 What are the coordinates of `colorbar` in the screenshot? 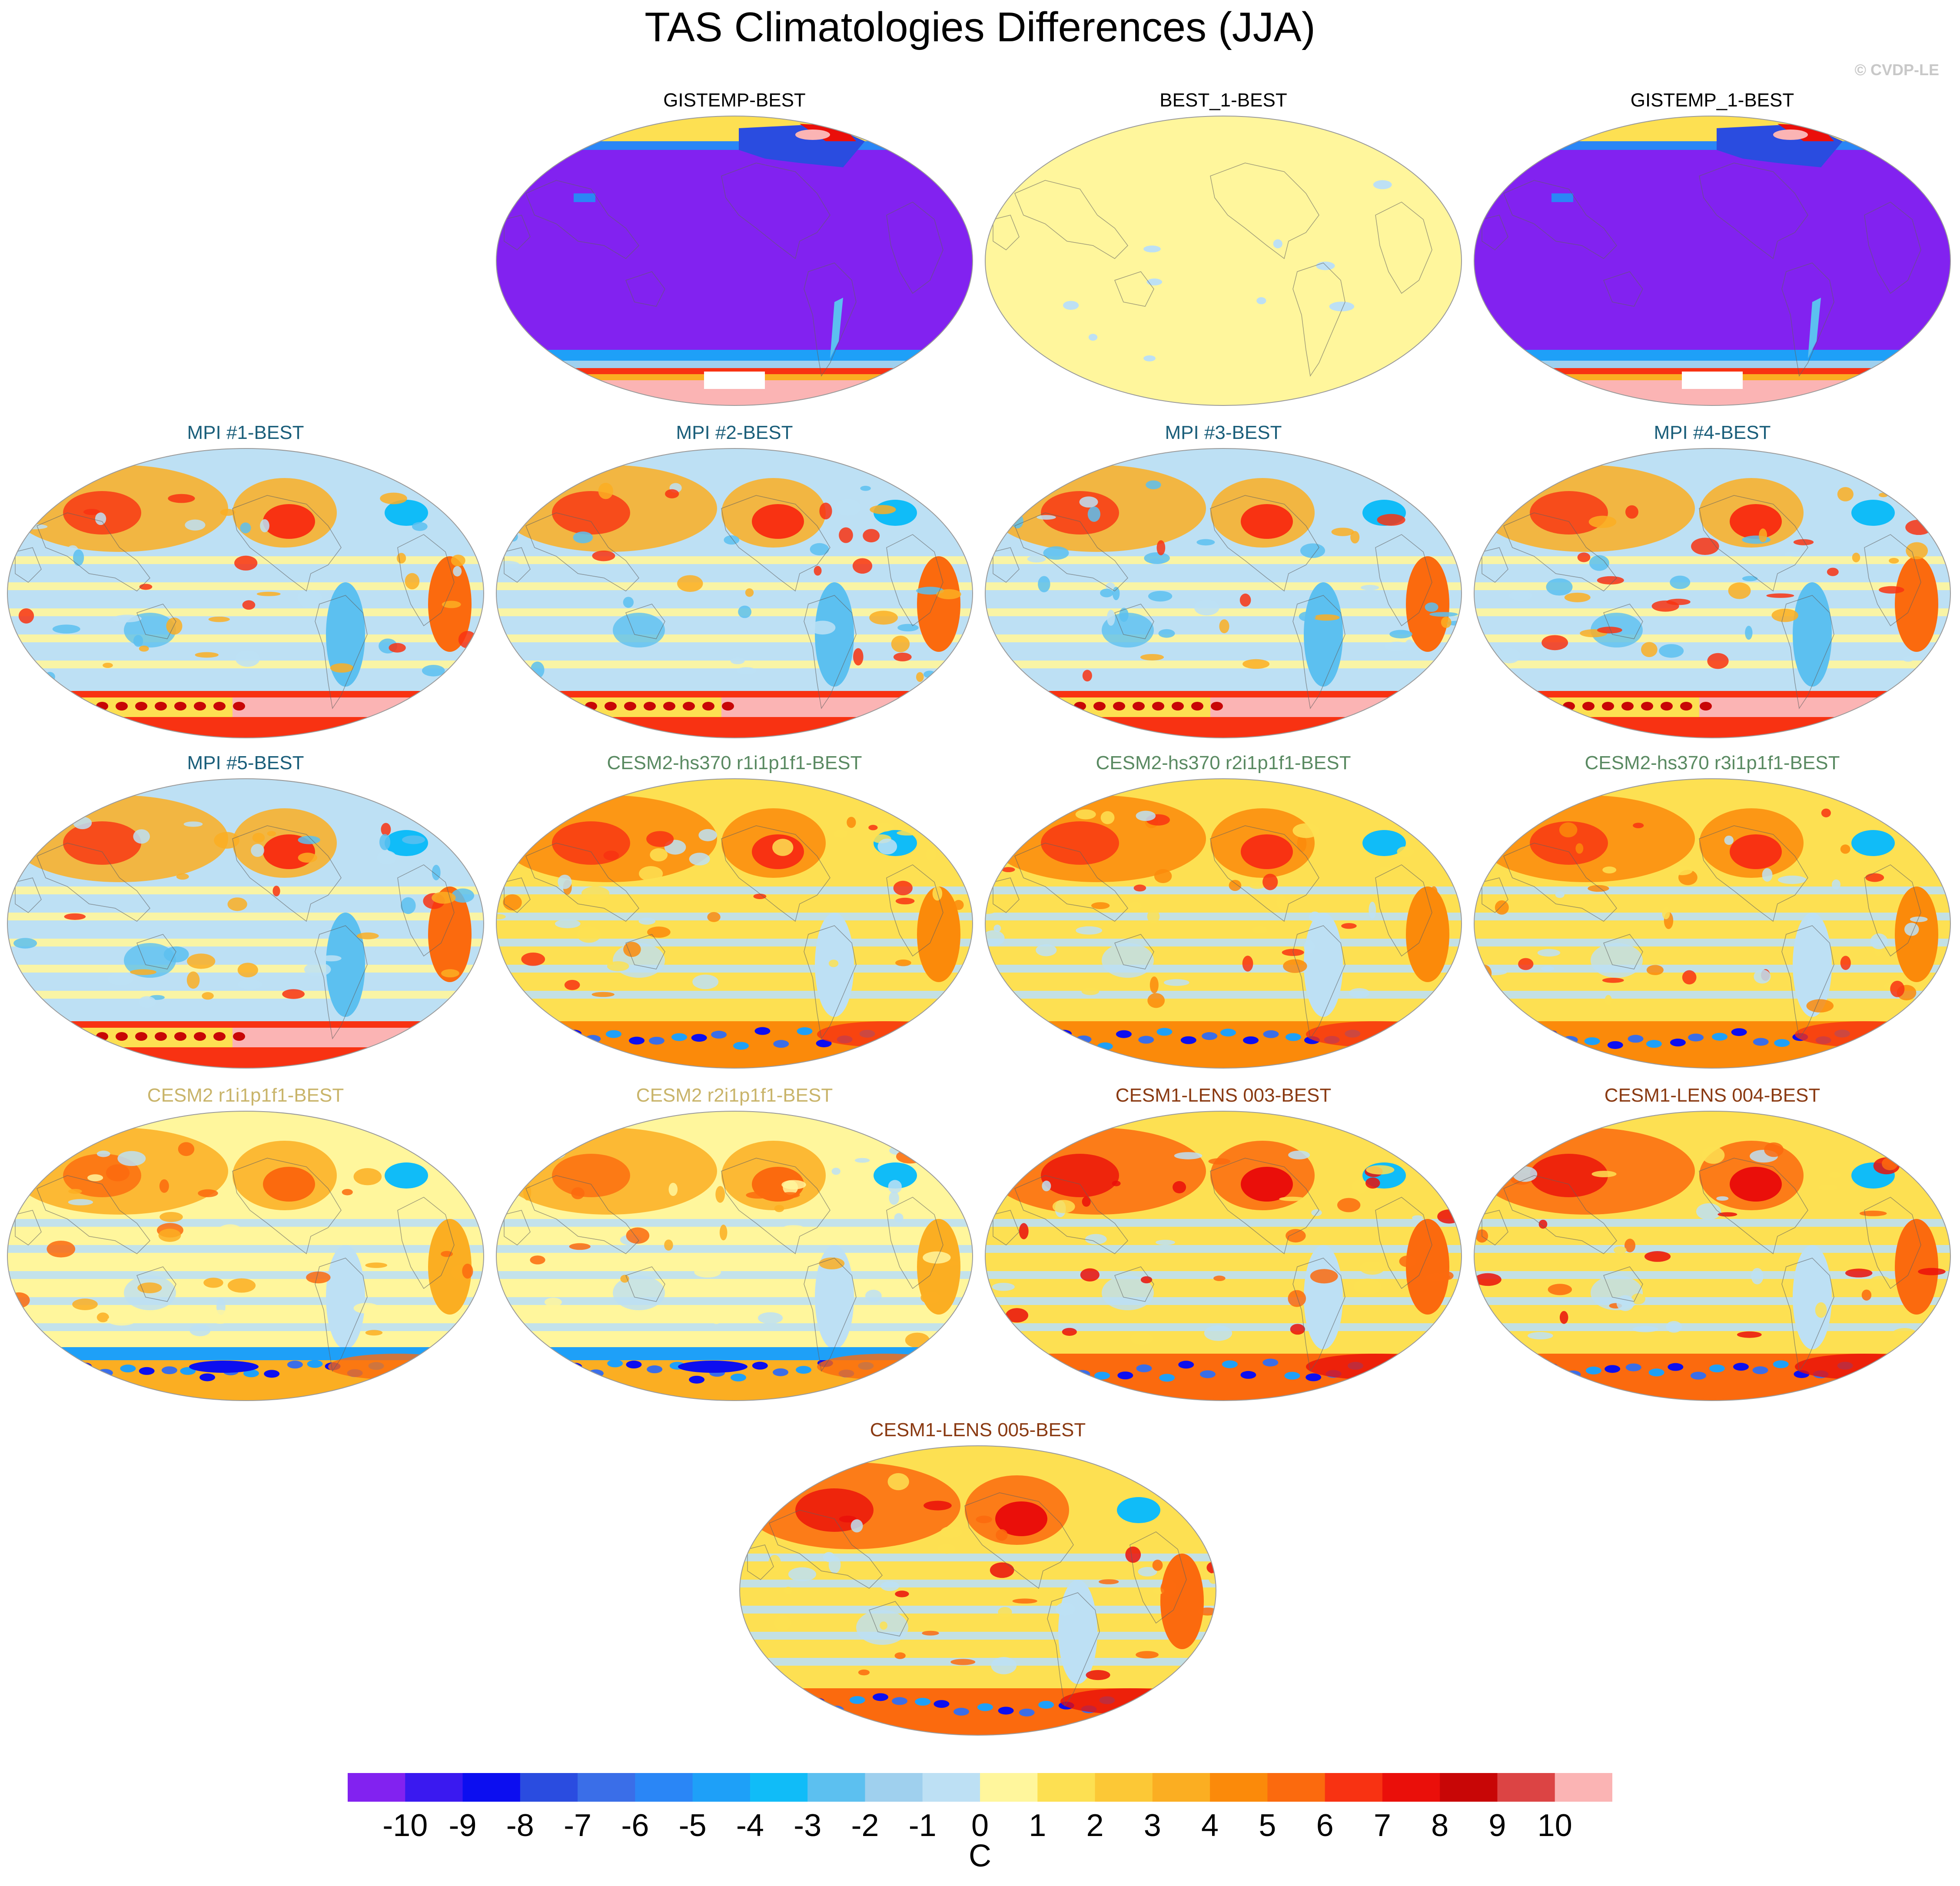 It's located at (980, 1787).